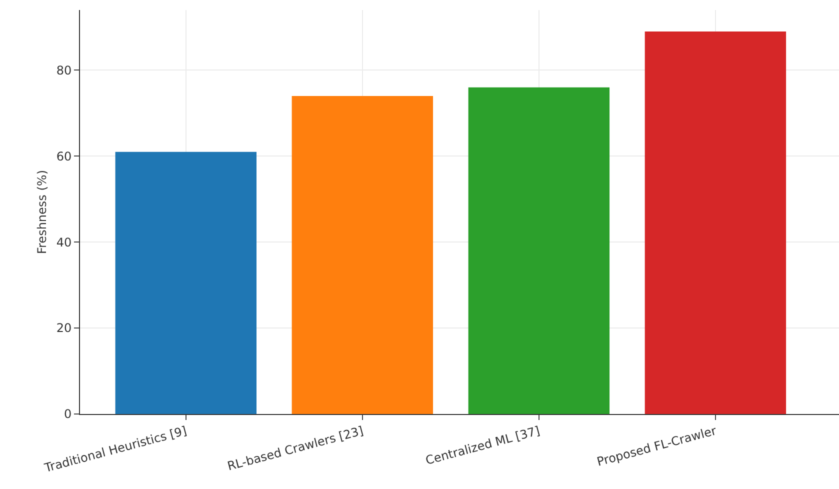 This screenshot has height=489, width=839. Describe the element at coordinates (68, 414) in the screenshot. I see `y-tick-label: 0` at that location.